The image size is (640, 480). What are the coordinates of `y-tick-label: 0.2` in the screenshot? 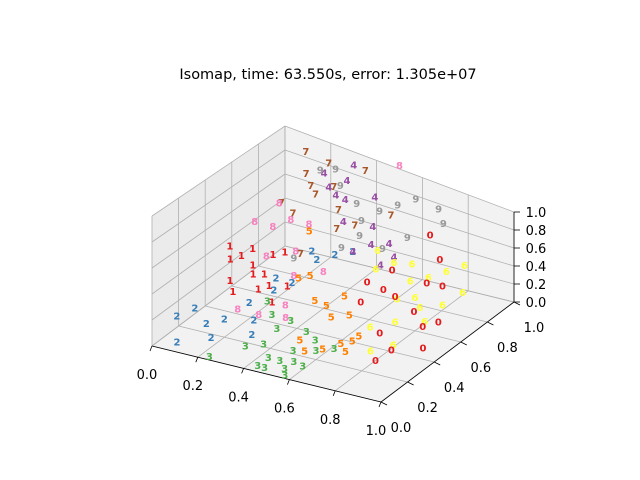 It's located at (427, 408).